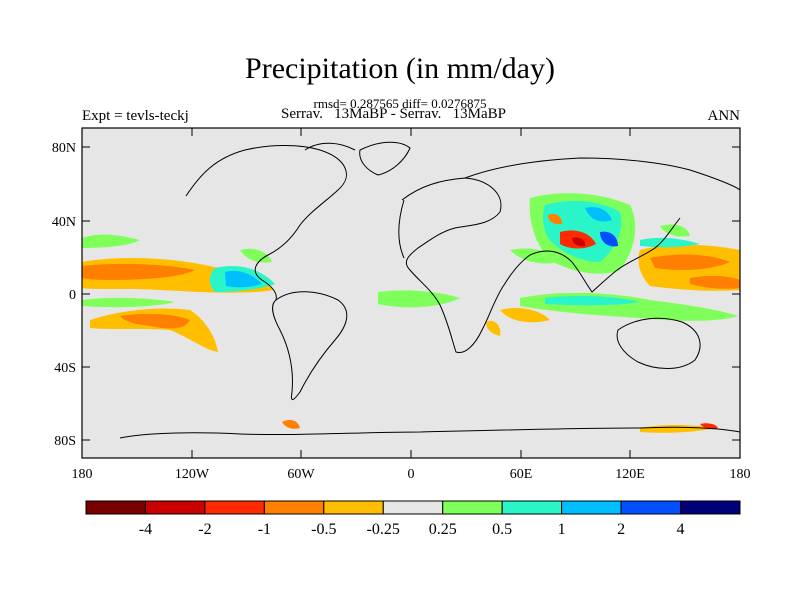 This screenshot has height=600, width=800. I want to click on lon-label-60e: 60E, so click(521, 474).